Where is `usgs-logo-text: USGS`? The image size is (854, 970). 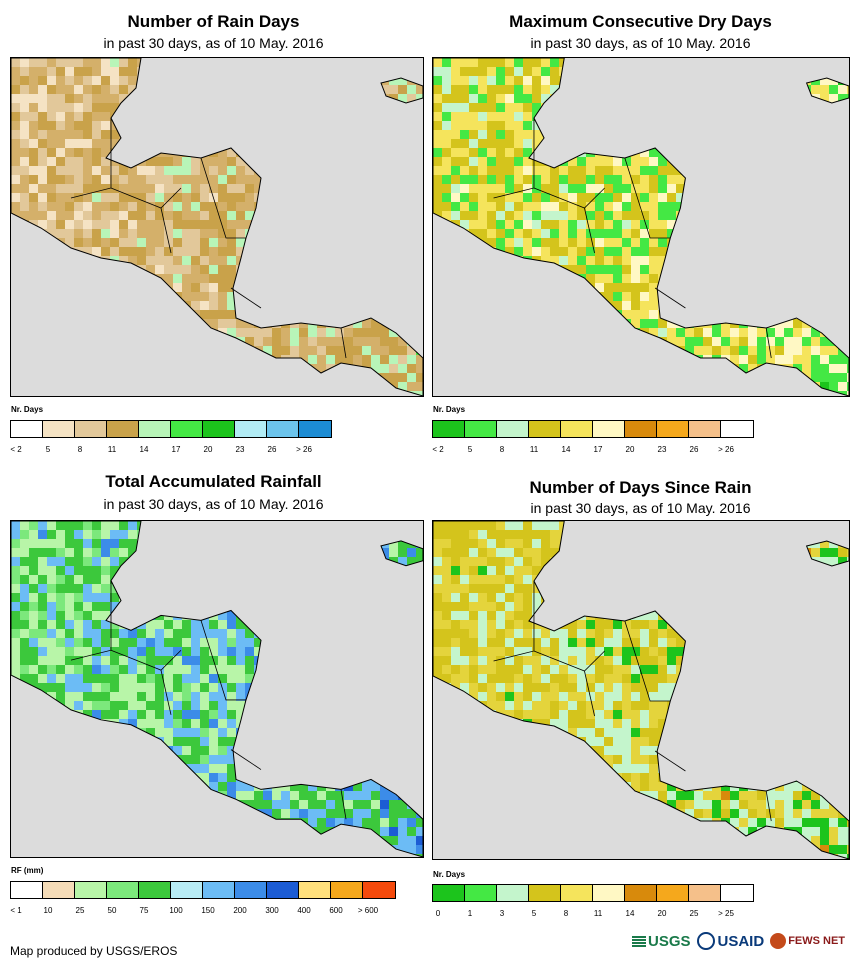 usgs-logo-text: USGS is located at coordinates (669, 941).